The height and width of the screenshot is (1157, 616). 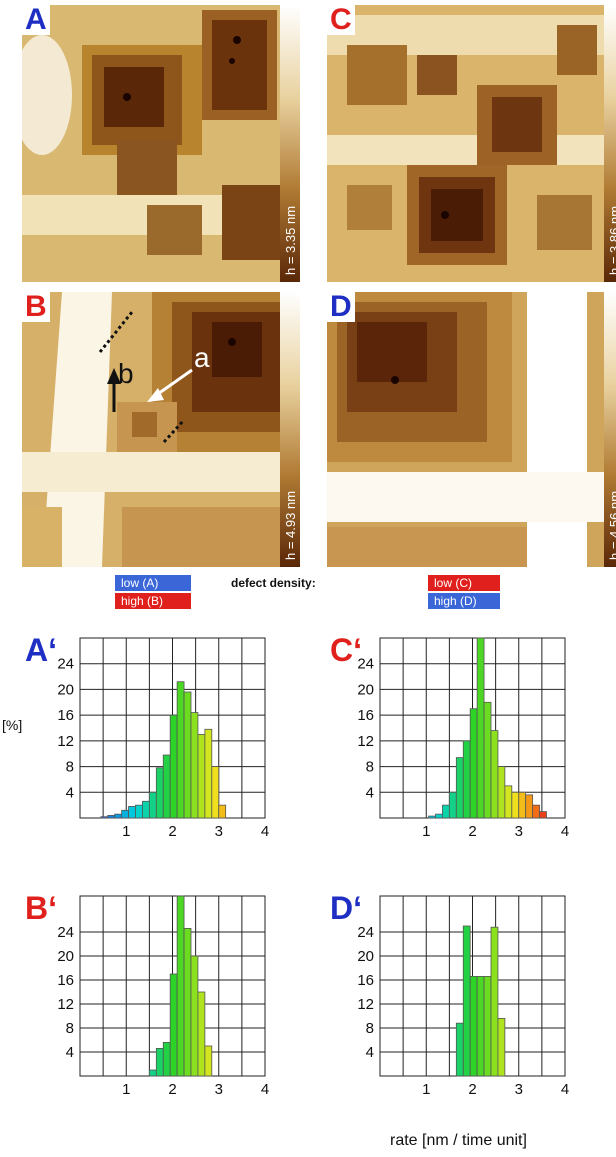 I want to click on annotation-overlay-b, so click(x=145, y=377).